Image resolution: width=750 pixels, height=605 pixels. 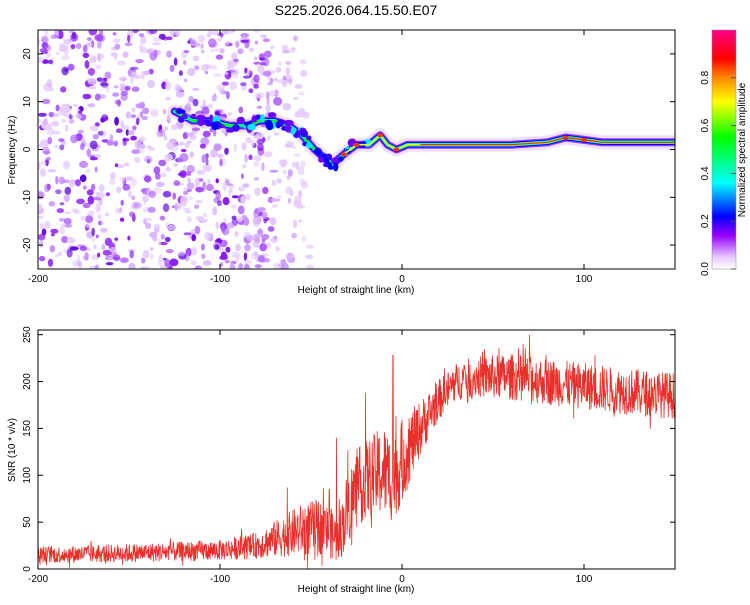 I want to click on spectrogram-x-label: Height of straight line (km), so click(x=356, y=290).